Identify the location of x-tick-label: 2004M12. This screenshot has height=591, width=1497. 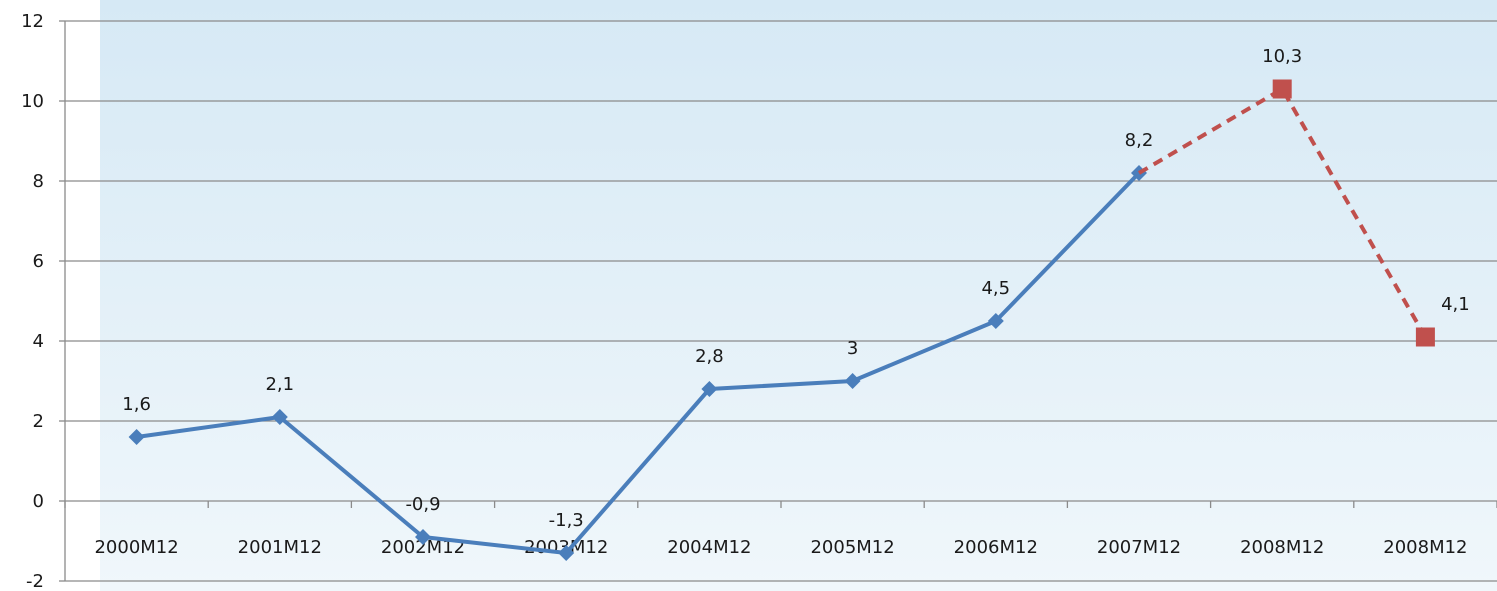
(709, 547).